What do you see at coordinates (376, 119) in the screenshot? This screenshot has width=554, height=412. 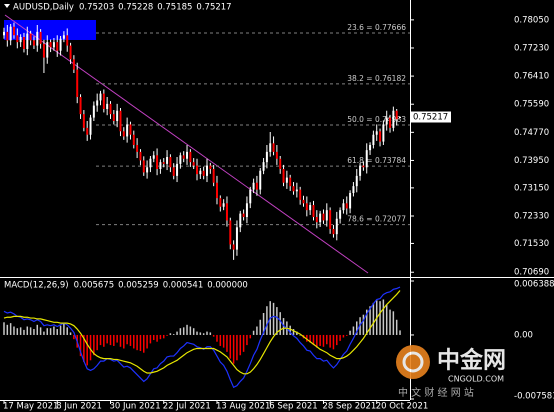 I see `fib-label: 50.0 = 0.74983` at bounding box center [376, 119].